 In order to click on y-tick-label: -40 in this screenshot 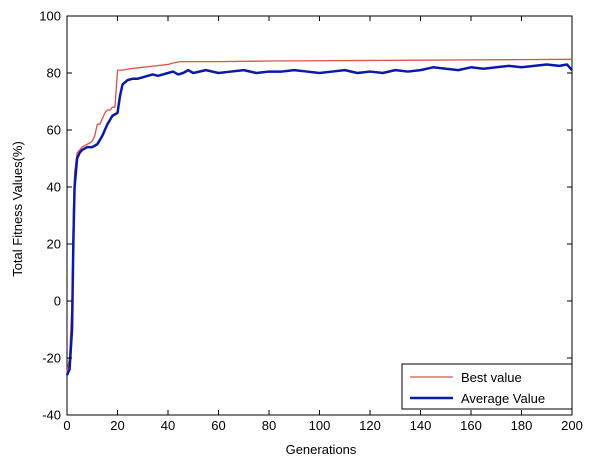, I will do `click(51, 415)`.